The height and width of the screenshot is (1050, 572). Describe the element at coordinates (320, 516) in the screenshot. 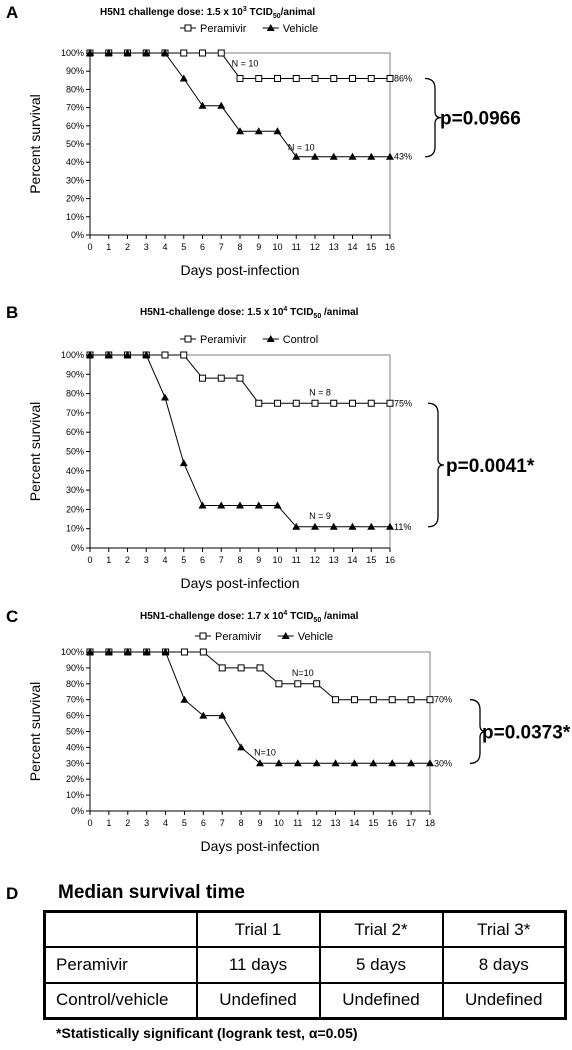

I see `n-label: N = 9` at that location.